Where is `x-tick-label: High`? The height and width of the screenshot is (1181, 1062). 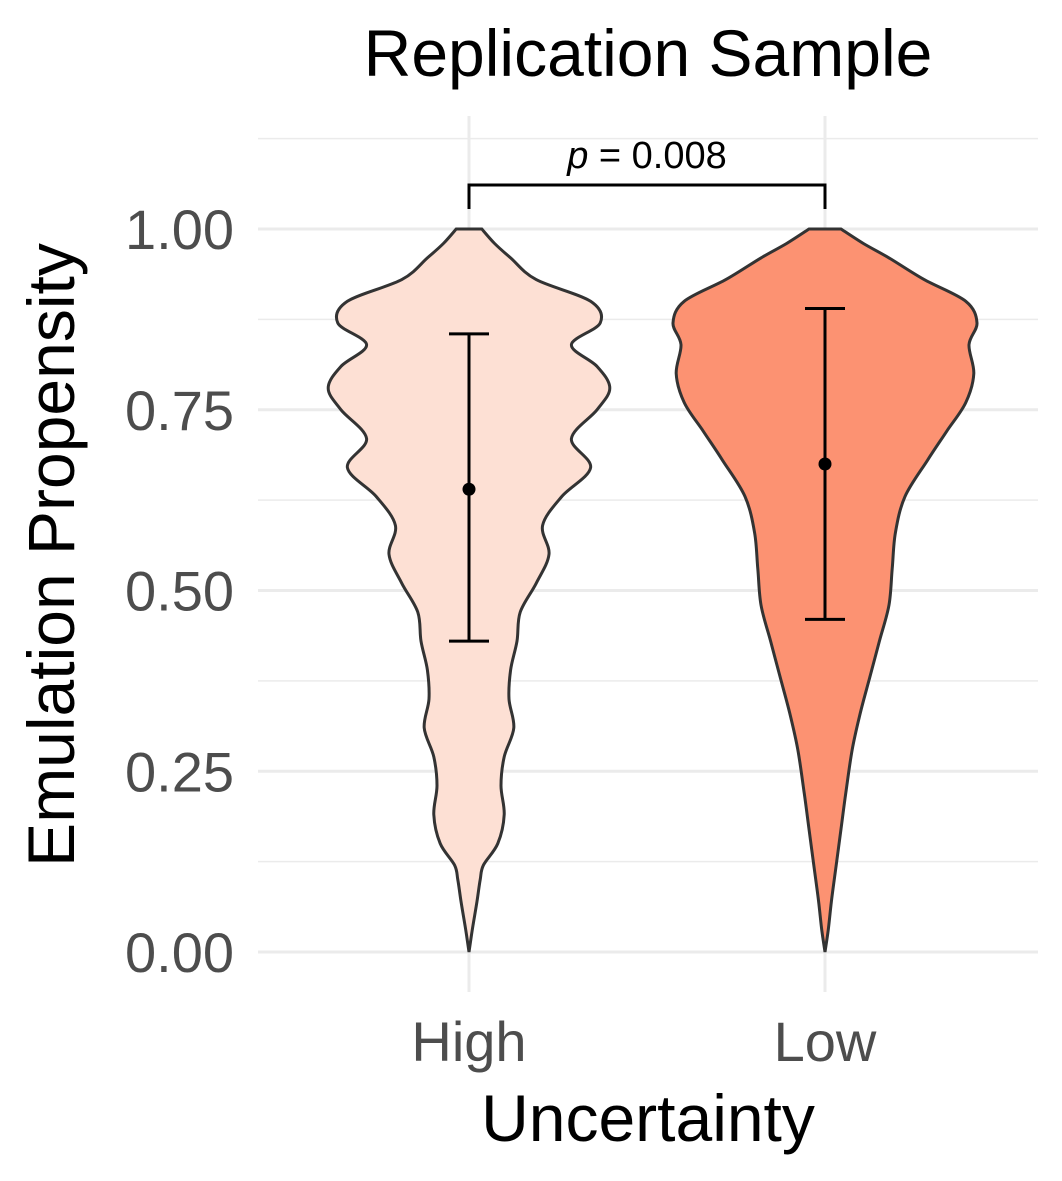 x-tick-label: High is located at coordinates (468, 1041).